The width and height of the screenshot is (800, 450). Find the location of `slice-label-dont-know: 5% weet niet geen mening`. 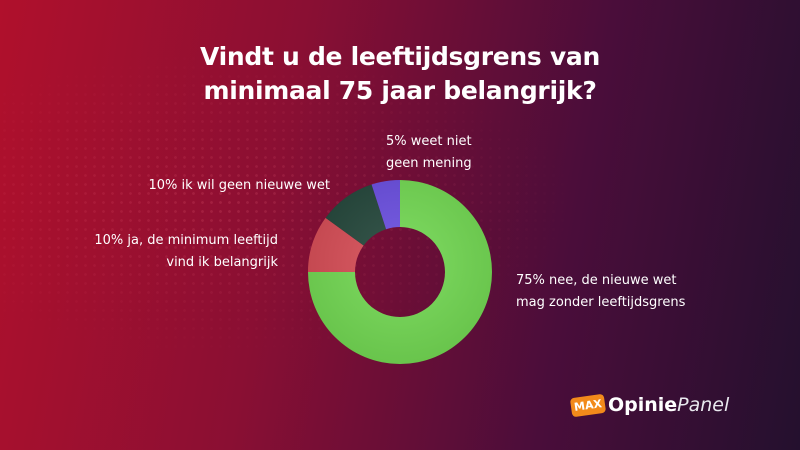

slice-label-dont-know: 5% weet niet geen mening is located at coordinates (429, 153).